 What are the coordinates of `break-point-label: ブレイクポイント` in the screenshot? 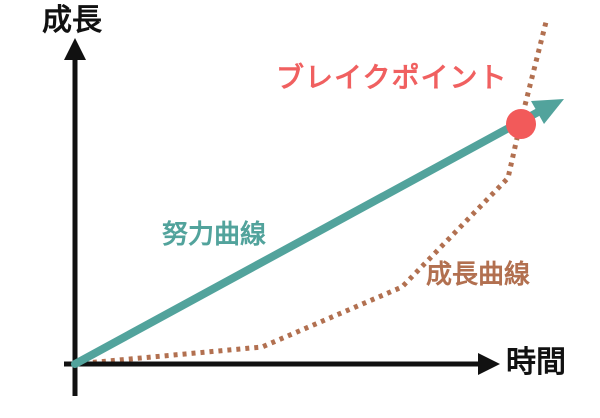 It's located at (392, 77).